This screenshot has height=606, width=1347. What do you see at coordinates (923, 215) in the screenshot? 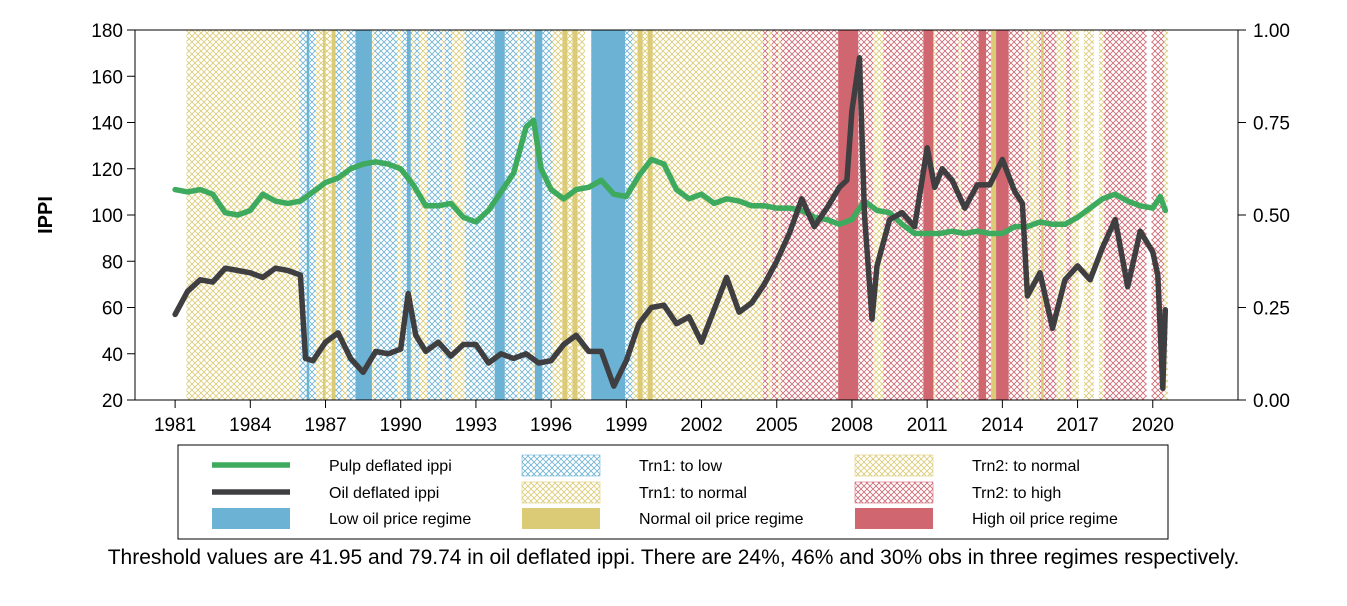
I see `regime-high-oil-price-regime` at bounding box center [923, 215].